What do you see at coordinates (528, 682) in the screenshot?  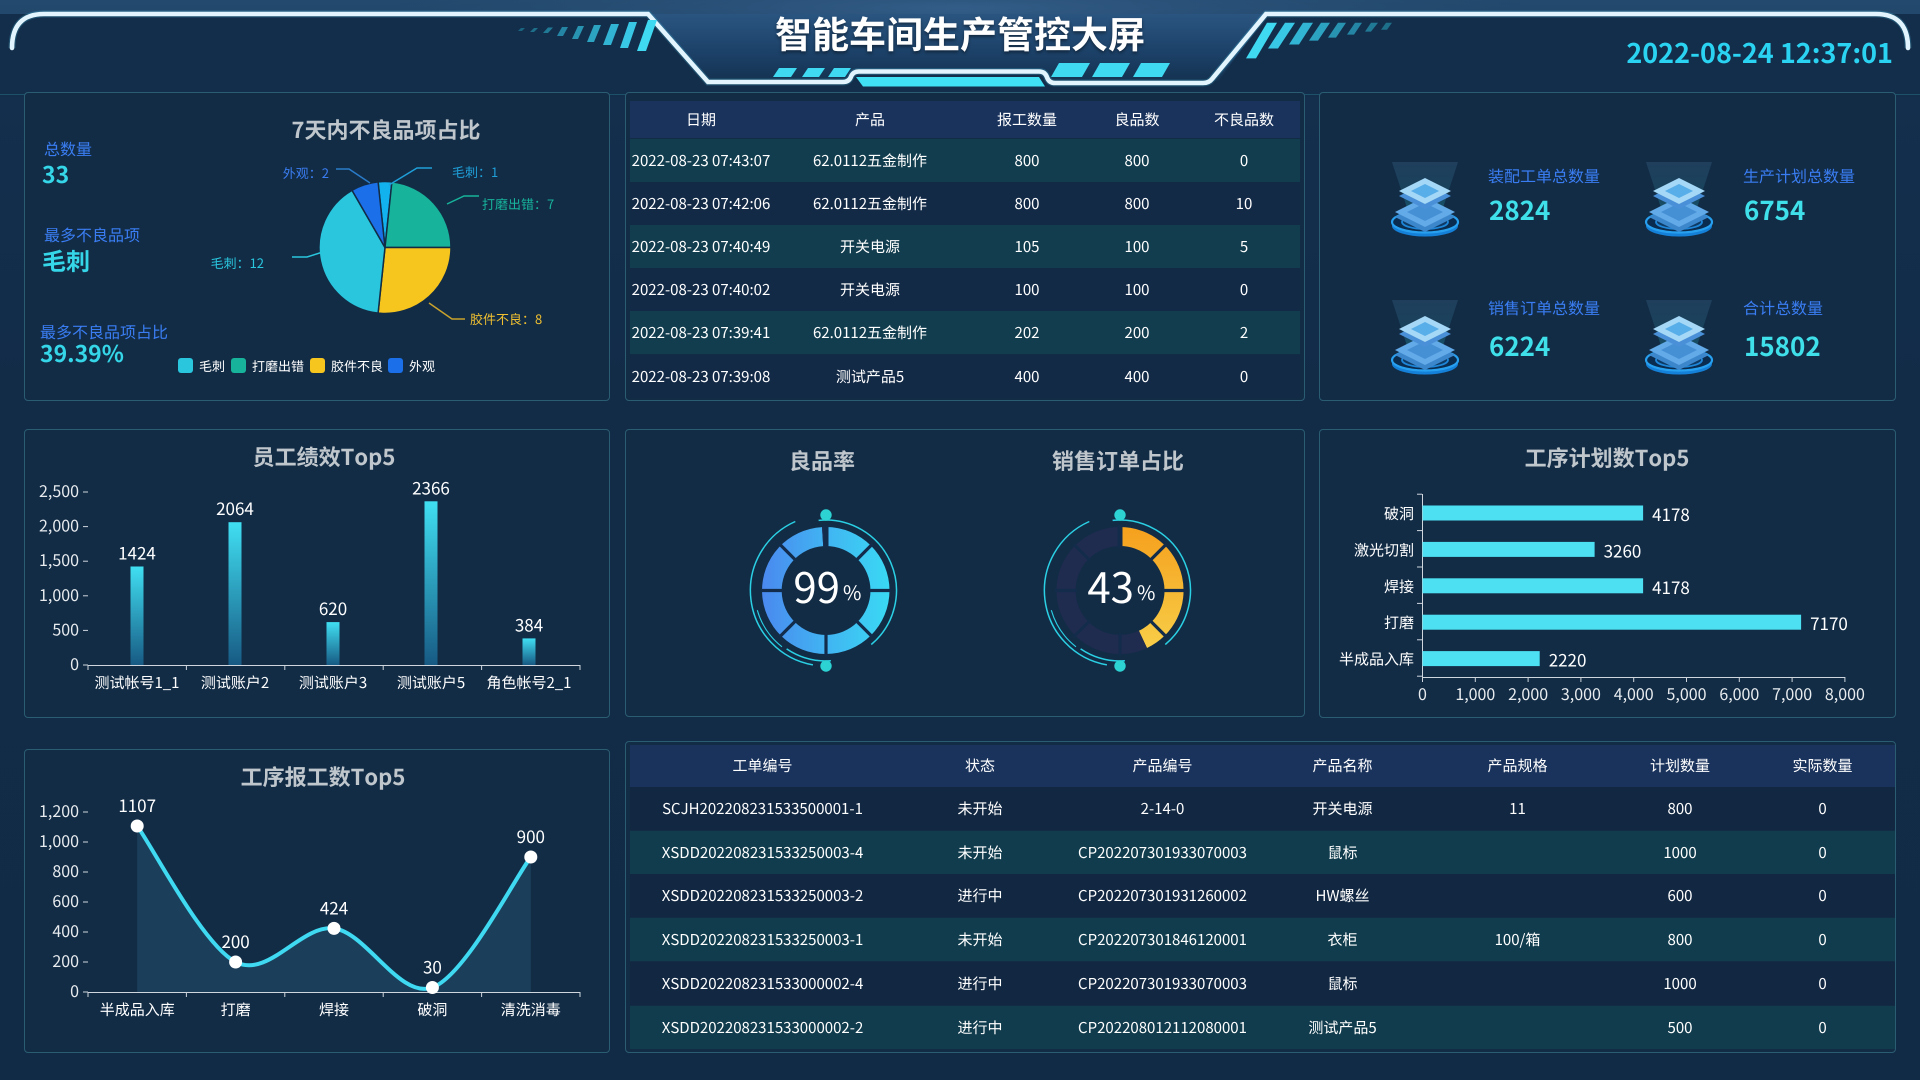 I see `svg-text: 角色帐号2_1` at bounding box center [528, 682].